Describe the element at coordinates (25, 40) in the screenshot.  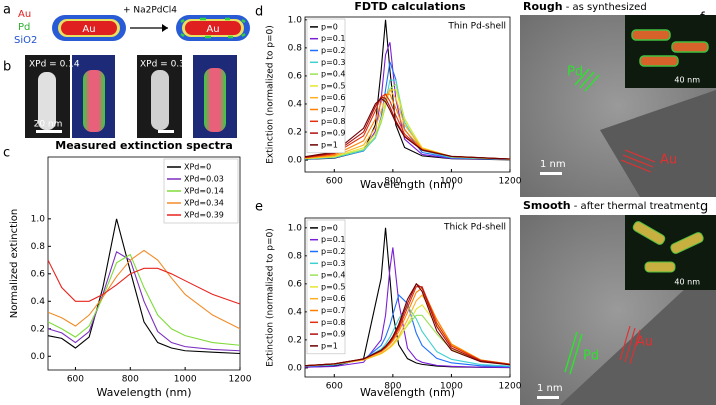
I see `legend-sio2: SiO2` at that location.